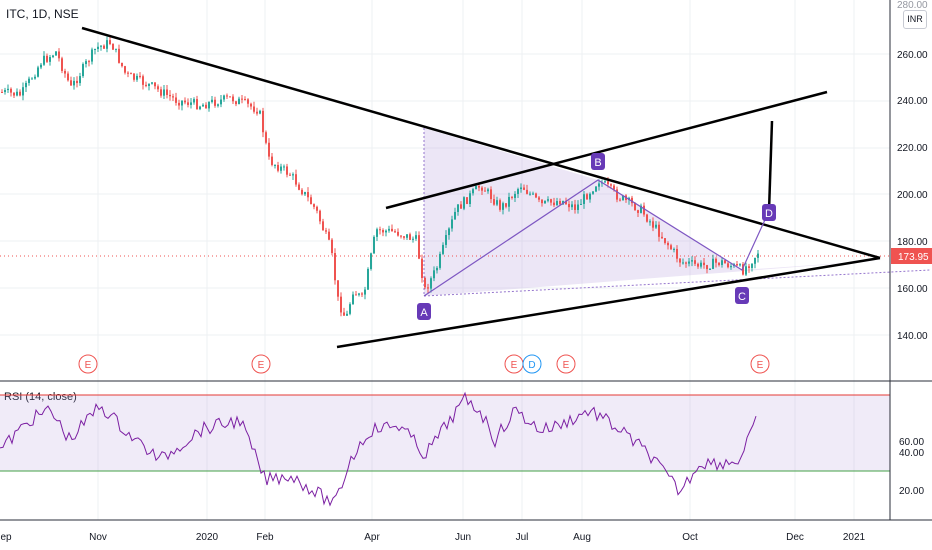  I want to click on event-markers: E E E D E E, so click(424, 364).